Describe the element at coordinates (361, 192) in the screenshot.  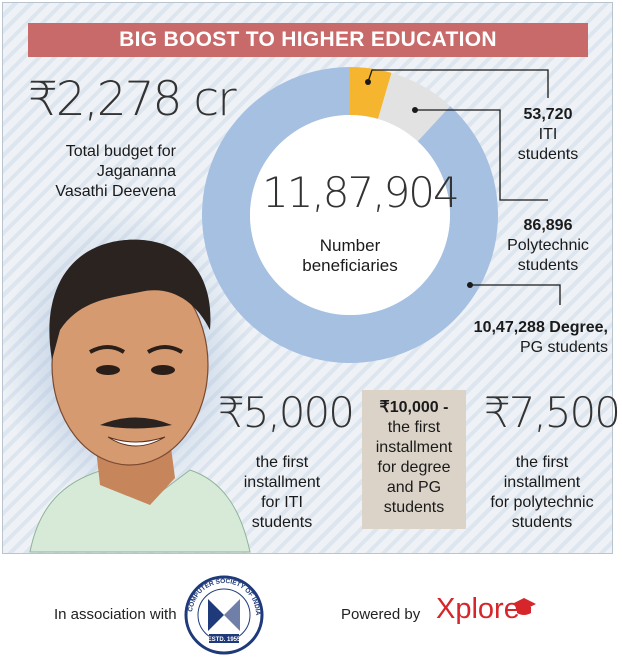
I see `beneficiaries-value: 11,87,904` at that location.